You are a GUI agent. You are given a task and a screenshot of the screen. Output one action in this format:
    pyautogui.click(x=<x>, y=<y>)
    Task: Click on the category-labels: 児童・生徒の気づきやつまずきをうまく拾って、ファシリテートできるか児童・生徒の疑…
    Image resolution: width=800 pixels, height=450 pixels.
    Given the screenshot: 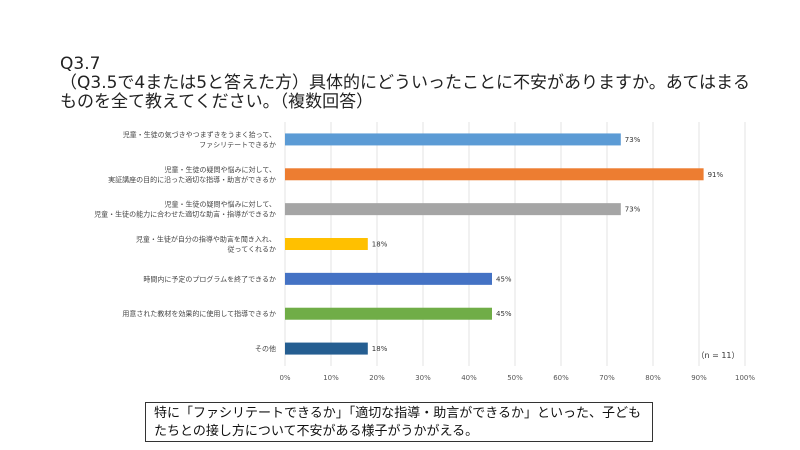 What is the action you would take?
    pyautogui.click(x=185, y=241)
    